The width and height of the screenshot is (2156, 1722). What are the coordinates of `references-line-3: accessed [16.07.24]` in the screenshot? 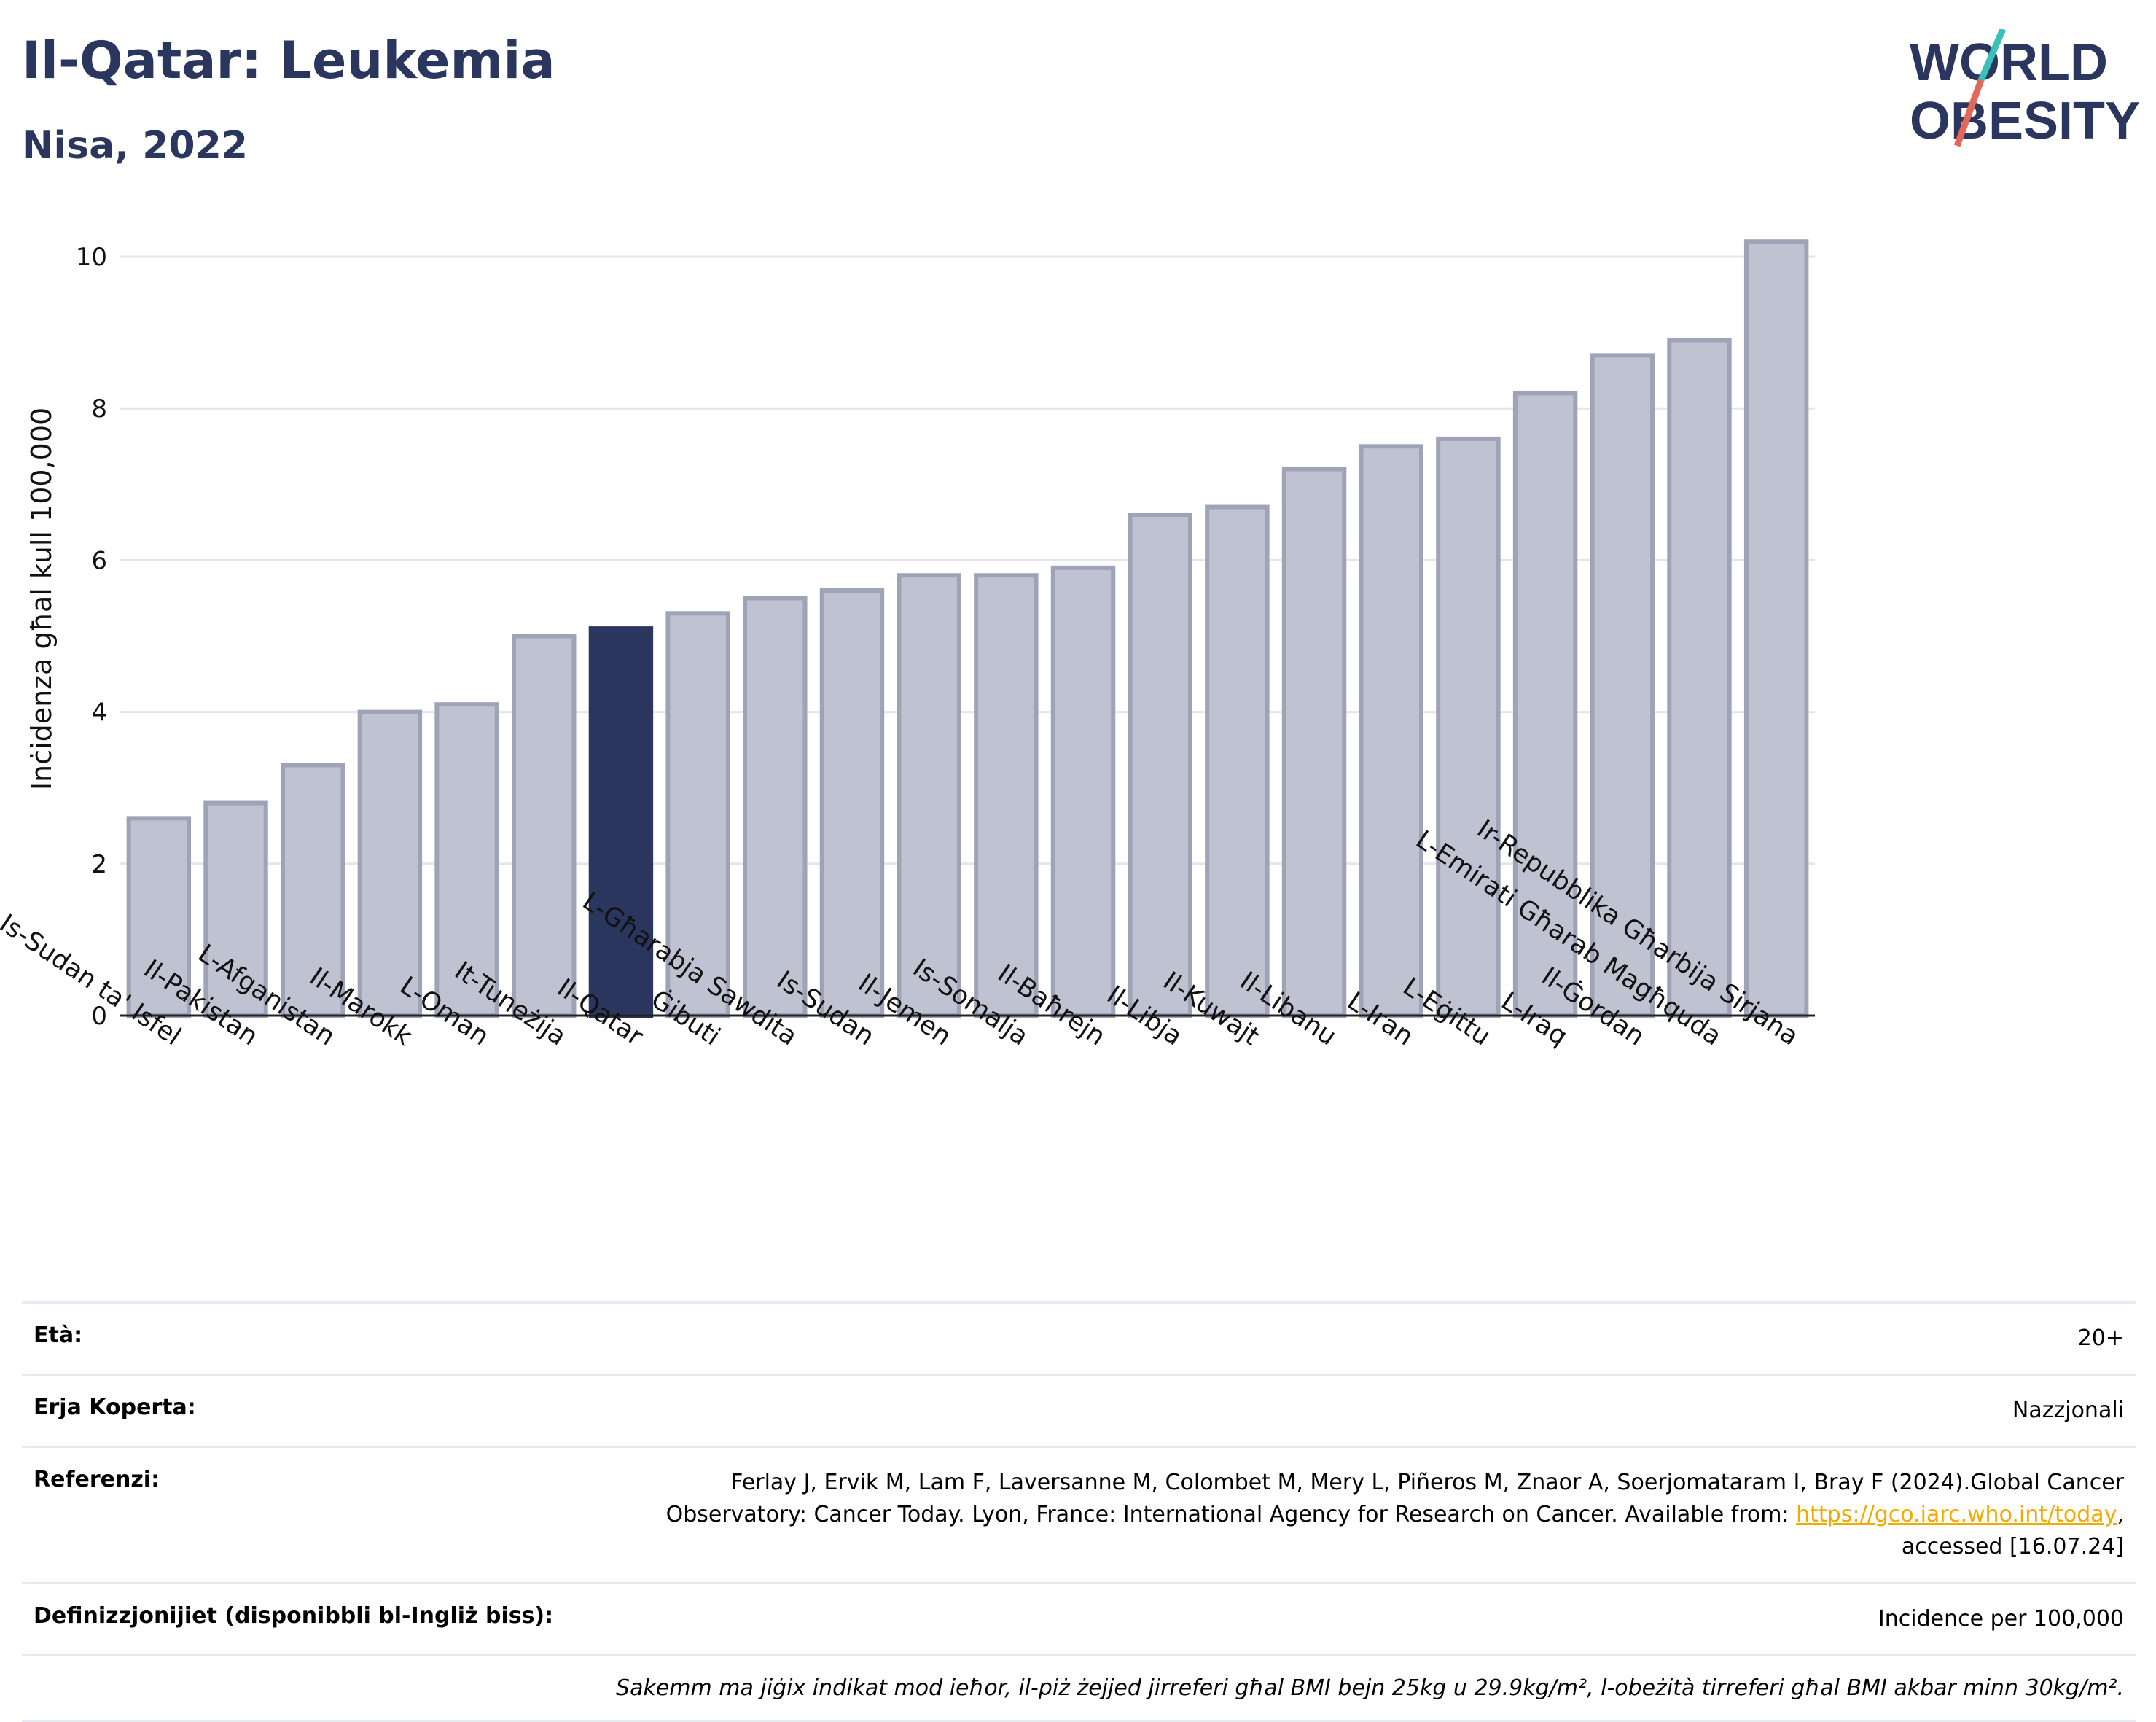 It's located at (2012, 1546).